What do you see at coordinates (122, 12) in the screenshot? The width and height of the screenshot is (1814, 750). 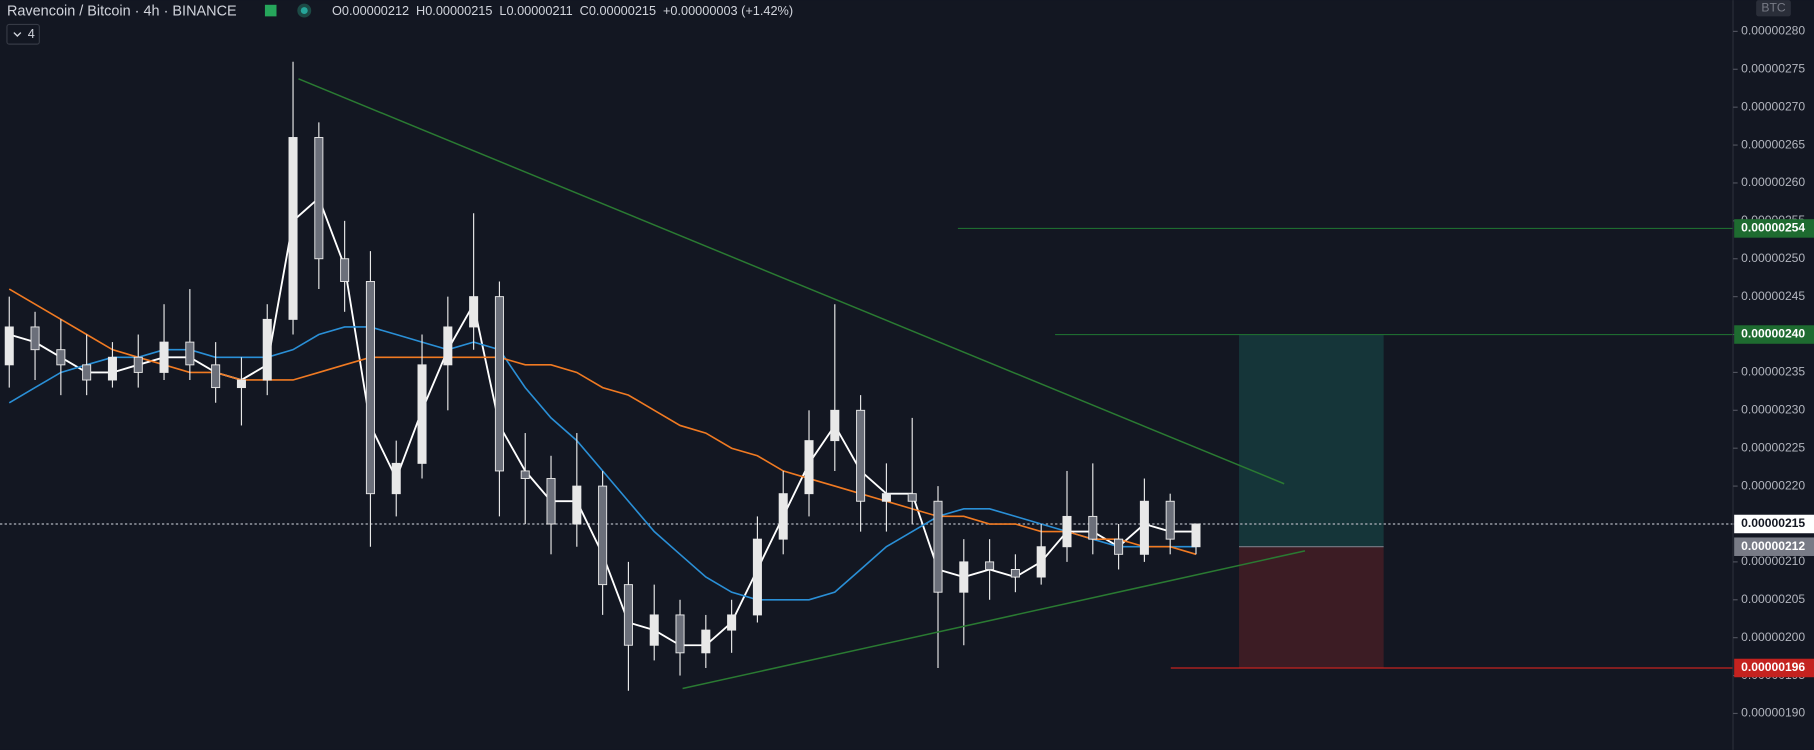 I see `symbol-title: Ravencoin / Bitcoin · 4h · BINANCE` at bounding box center [122, 12].